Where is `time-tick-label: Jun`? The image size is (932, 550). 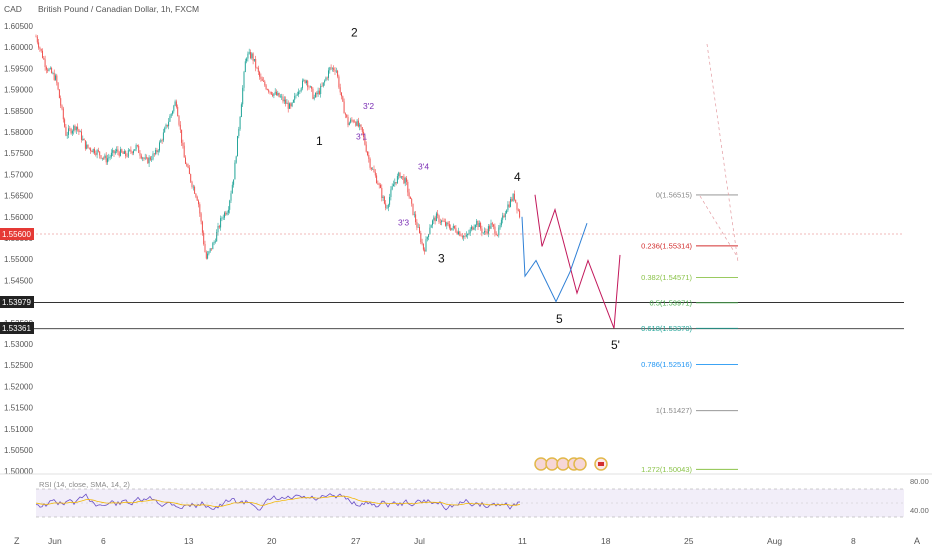 time-tick-label: Jun is located at coordinates (55, 541).